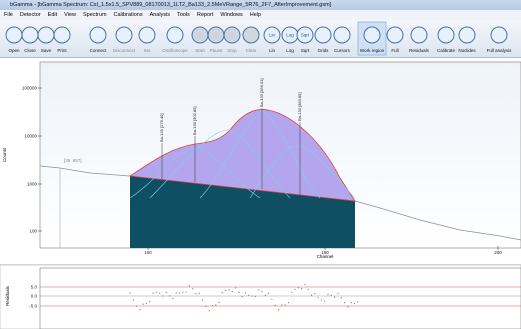  What do you see at coordinates (372, 38) in the screenshot?
I see `toolbar-button: Work region` at bounding box center [372, 38].